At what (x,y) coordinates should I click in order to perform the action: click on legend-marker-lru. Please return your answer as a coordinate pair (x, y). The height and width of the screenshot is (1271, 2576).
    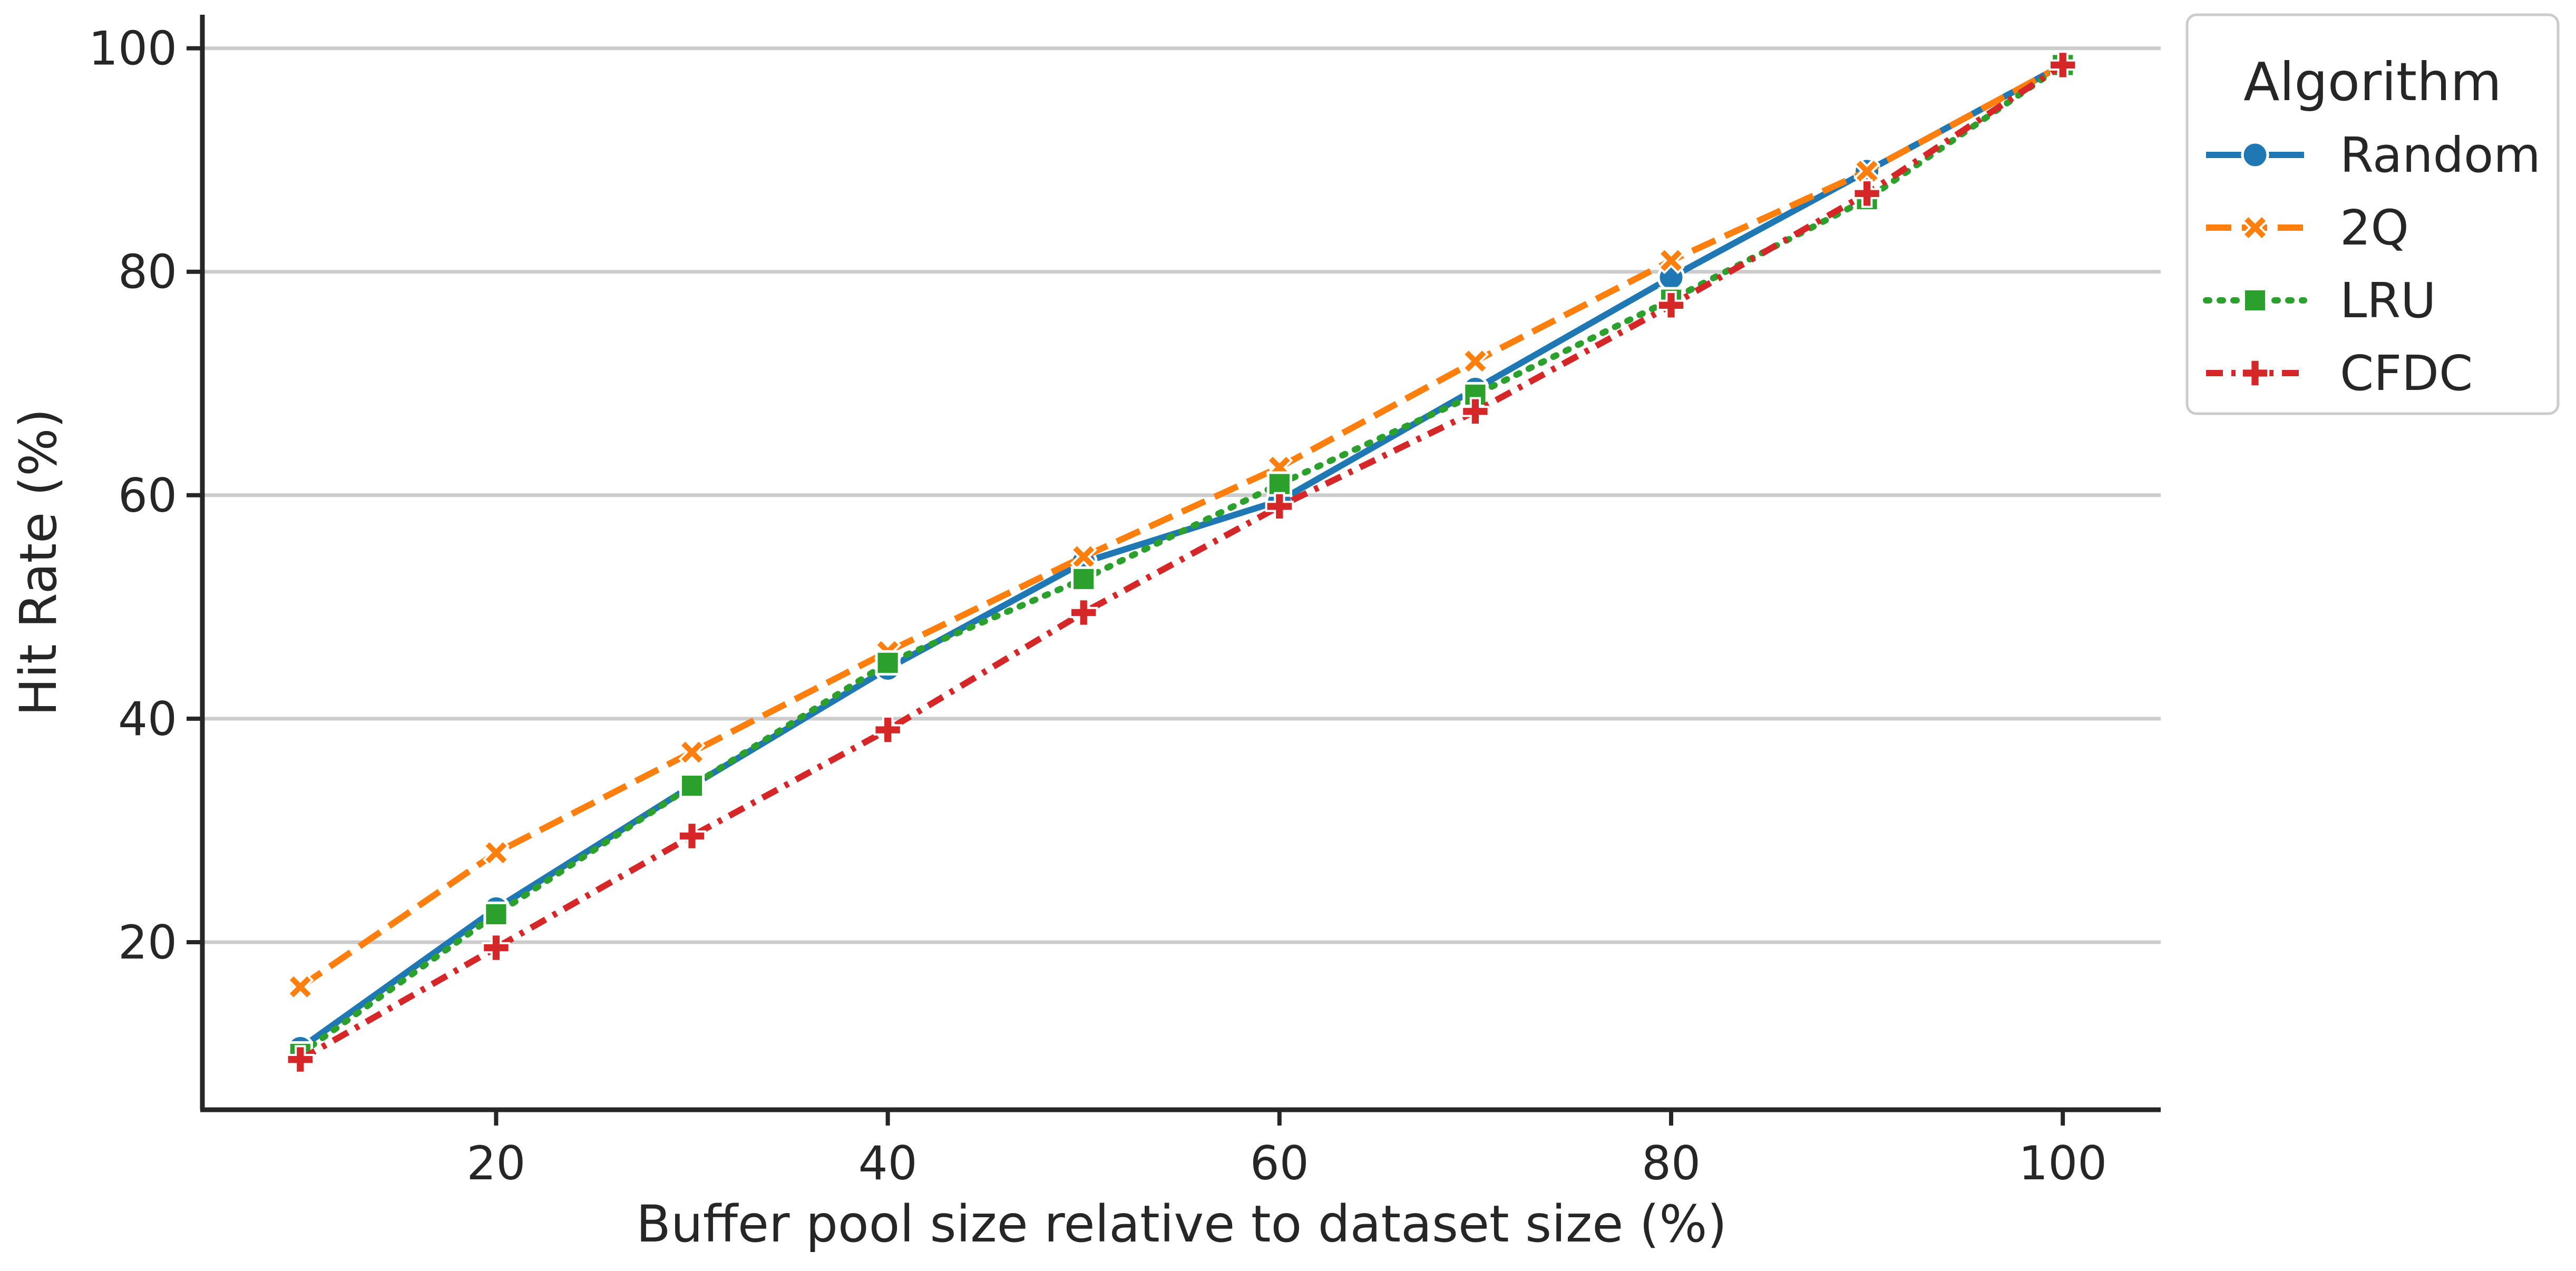
    Looking at the image, I should click on (2255, 300).